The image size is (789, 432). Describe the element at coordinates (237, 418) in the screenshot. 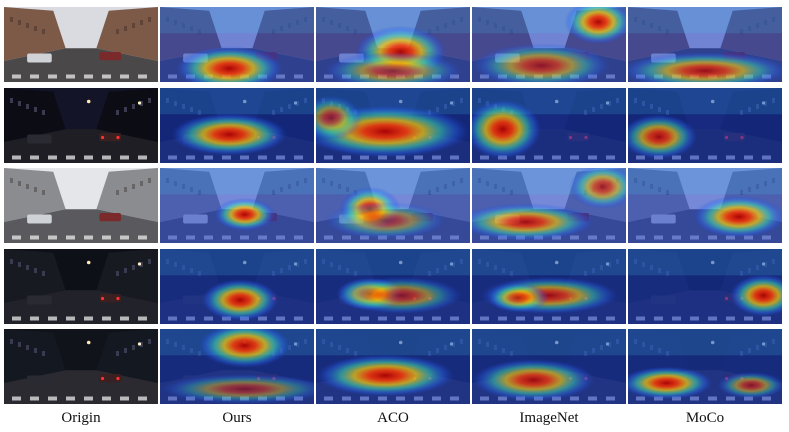

I see `column-label-ours: Ours` at that location.